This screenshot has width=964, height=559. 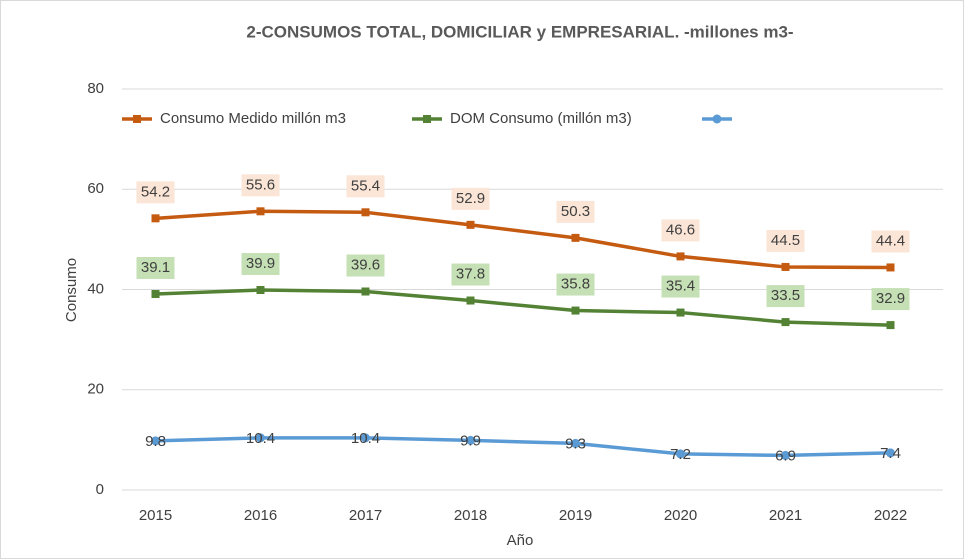 I want to click on y-axis-label: Consumo, so click(x=71, y=290).